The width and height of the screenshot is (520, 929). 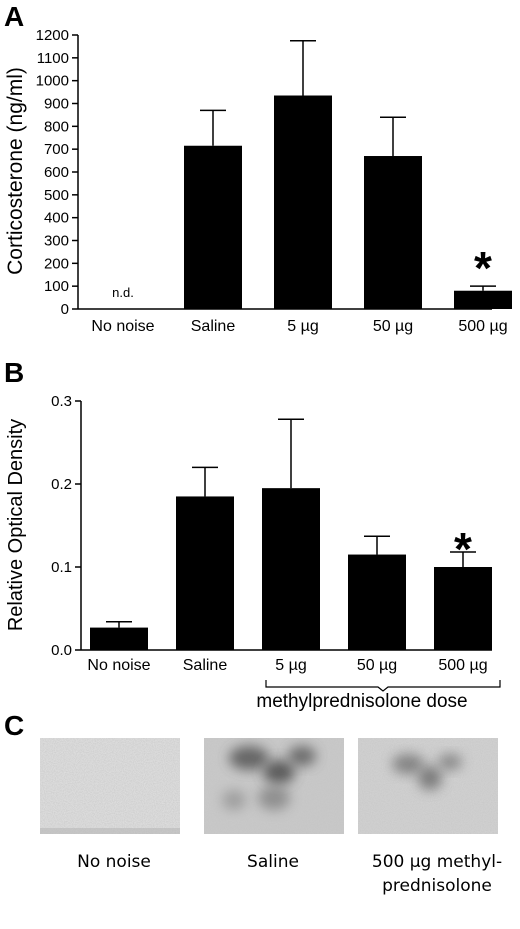 I want to click on panel-letter-c: C, so click(x=14, y=725).